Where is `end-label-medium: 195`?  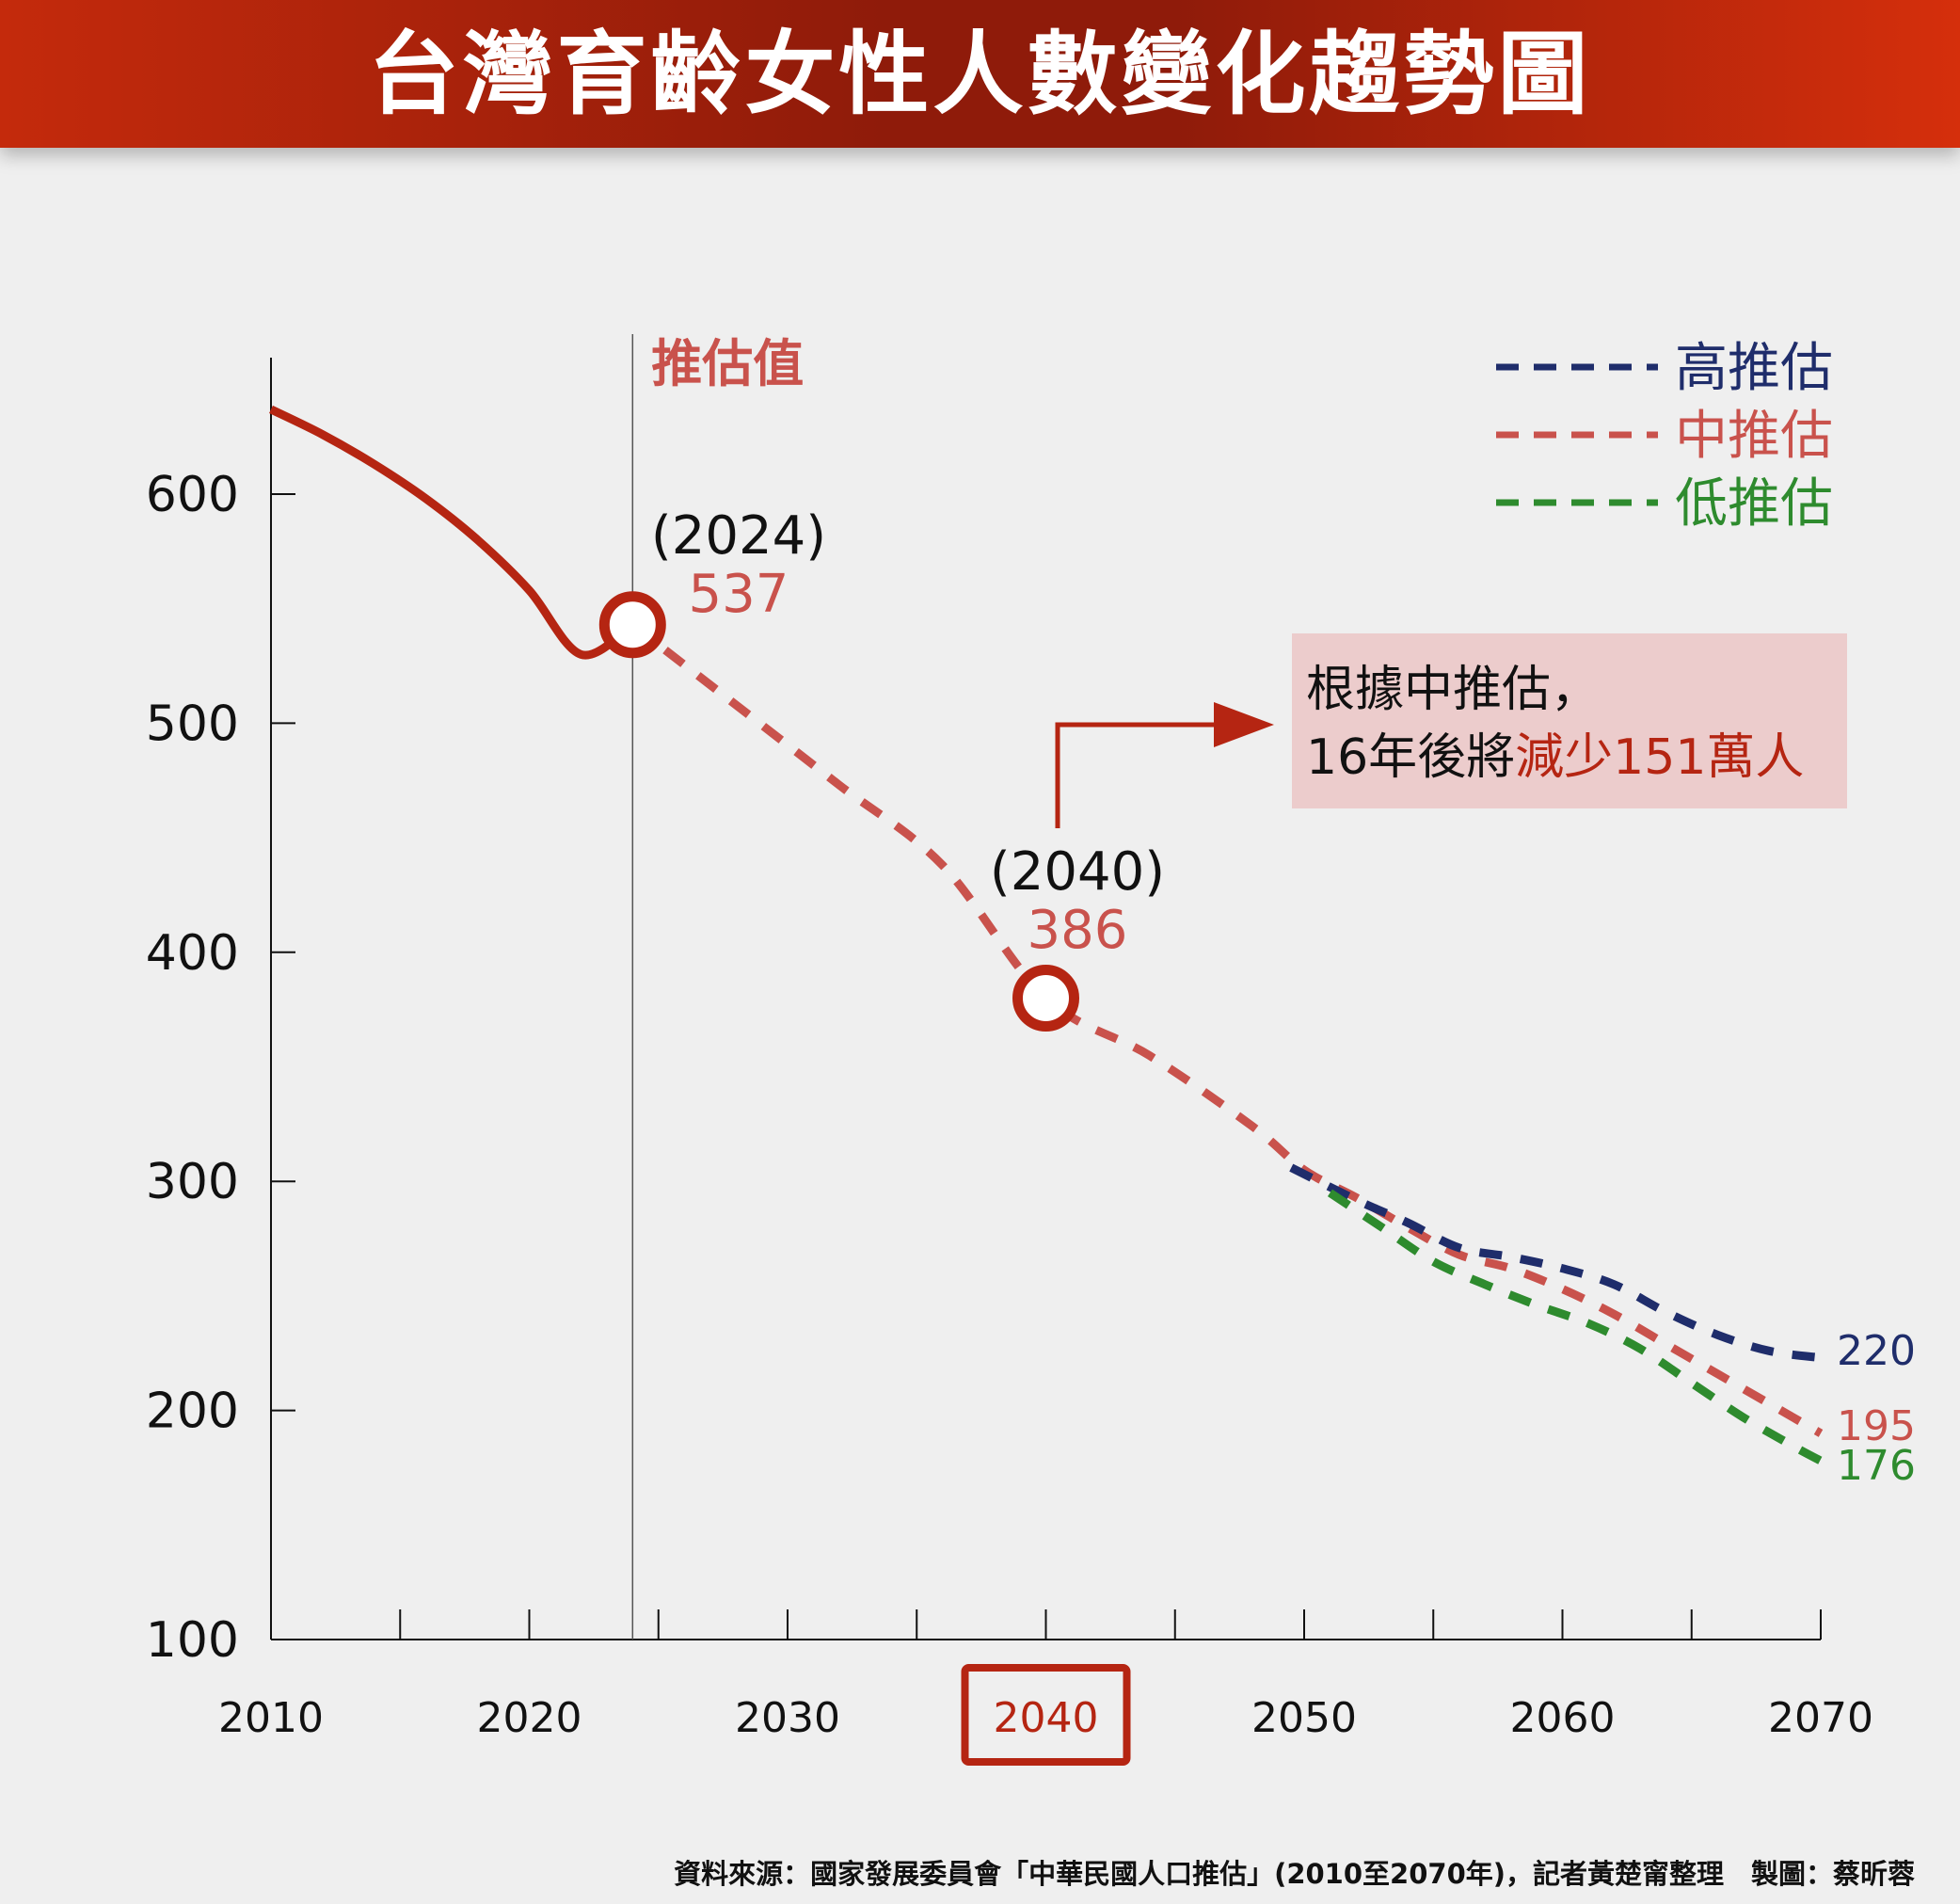 end-label-medium: 195 is located at coordinates (1876, 1426).